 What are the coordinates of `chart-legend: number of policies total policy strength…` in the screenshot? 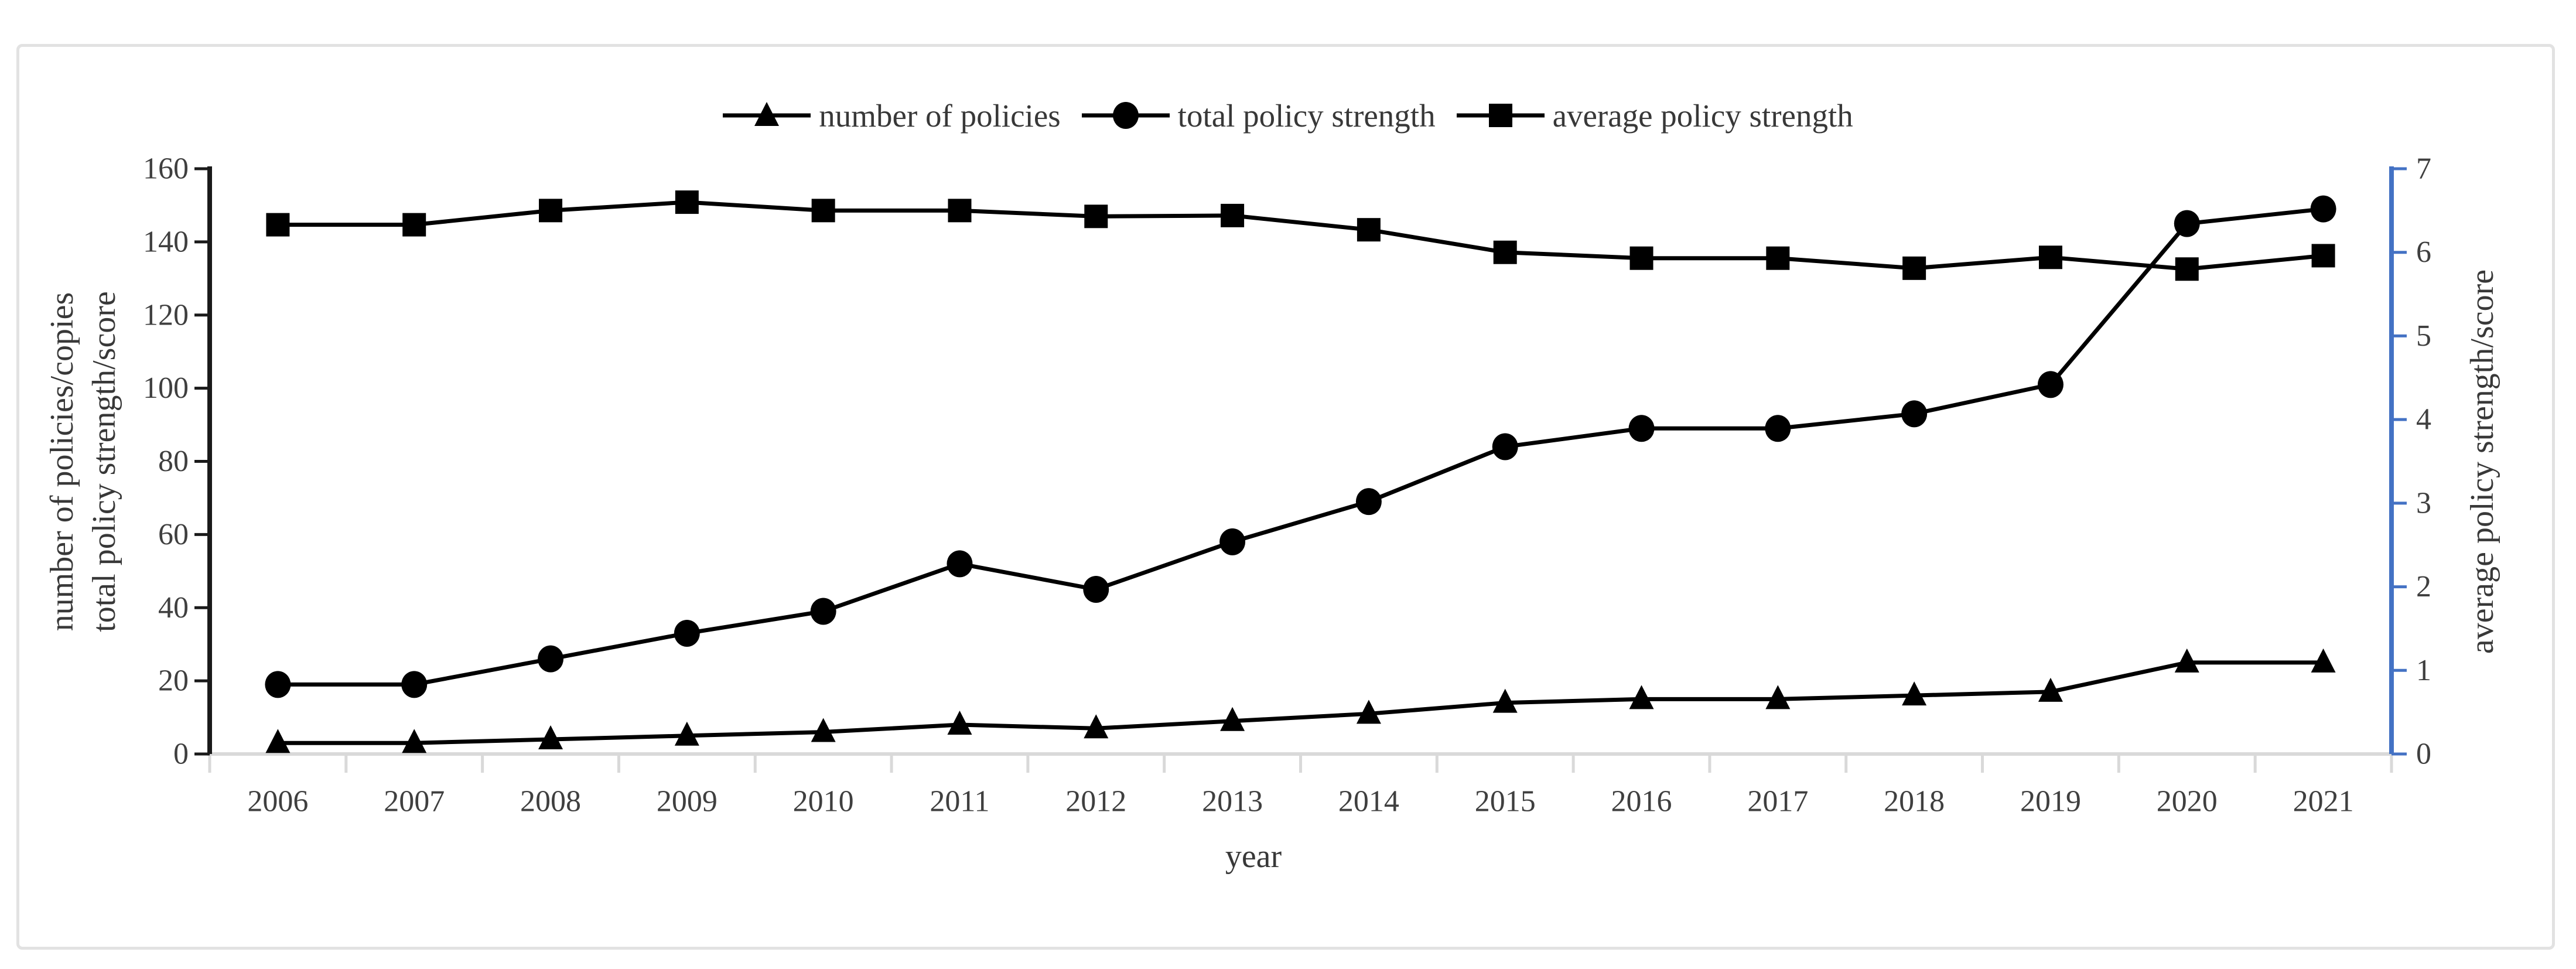 It's located at (1288, 116).